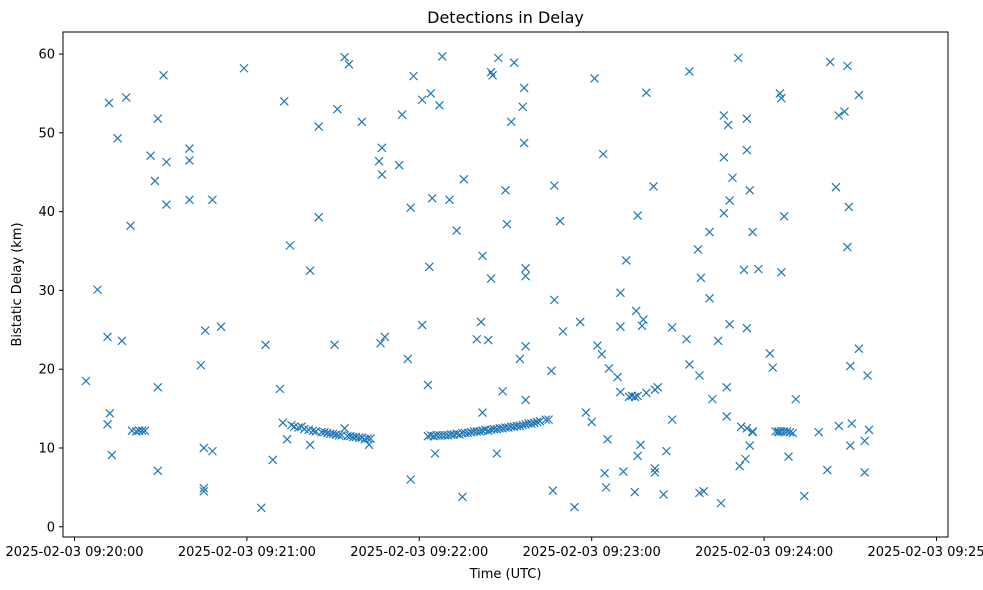 Image resolution: width=983 pixels, height=590 pixels. Describe the element at coordinates (505, 574) in the screenshot. I see `x-axis-label: Time (UTC)` at that location.